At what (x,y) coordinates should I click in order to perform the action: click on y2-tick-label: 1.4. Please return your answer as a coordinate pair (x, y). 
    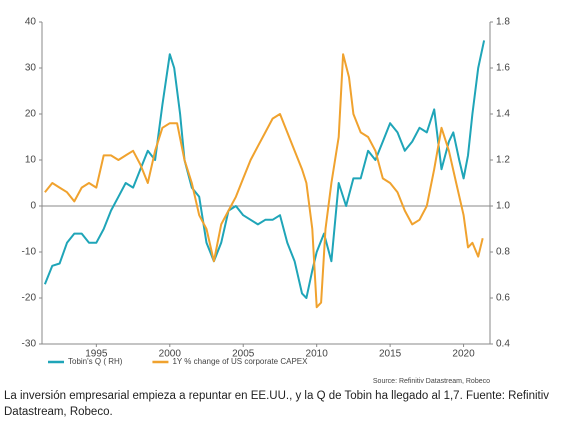
    Looking at the image, I should click on (503, 114).